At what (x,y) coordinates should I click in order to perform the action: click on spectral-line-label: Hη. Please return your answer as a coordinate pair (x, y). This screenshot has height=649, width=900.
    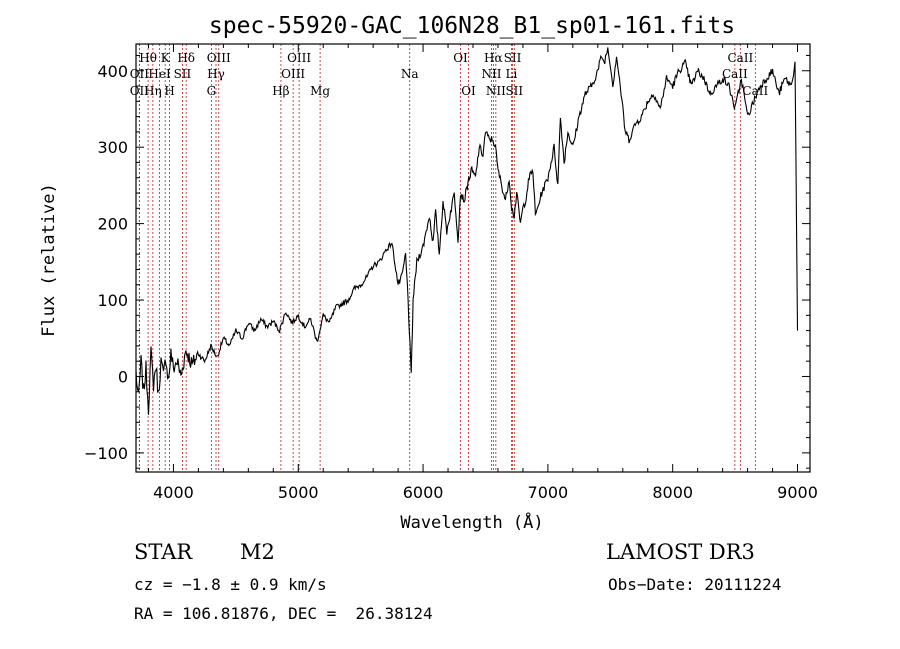
    Looking at the image, I should click on (153, 91).